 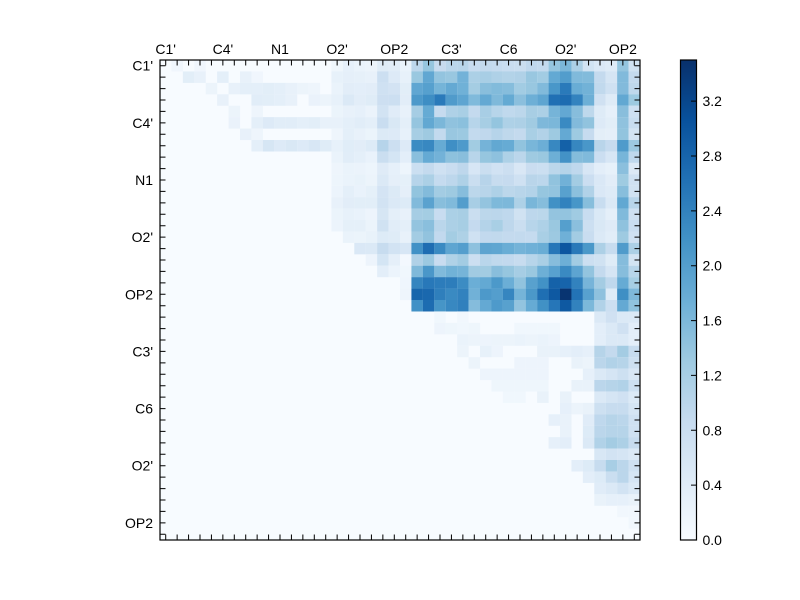 I want to click on svg-text: 0.4, so click(x=713, y=485).